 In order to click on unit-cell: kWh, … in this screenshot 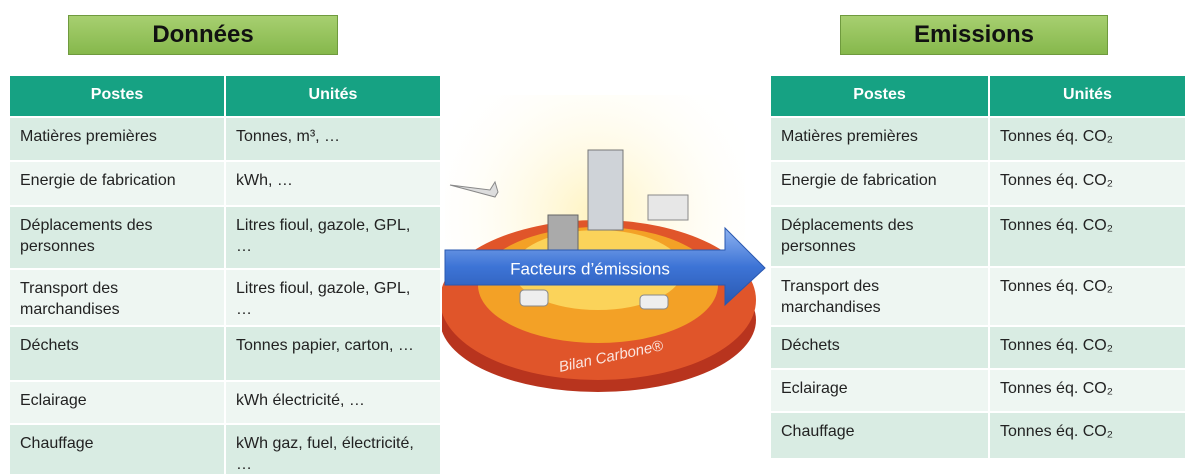, I will do `click(334, 184)`.